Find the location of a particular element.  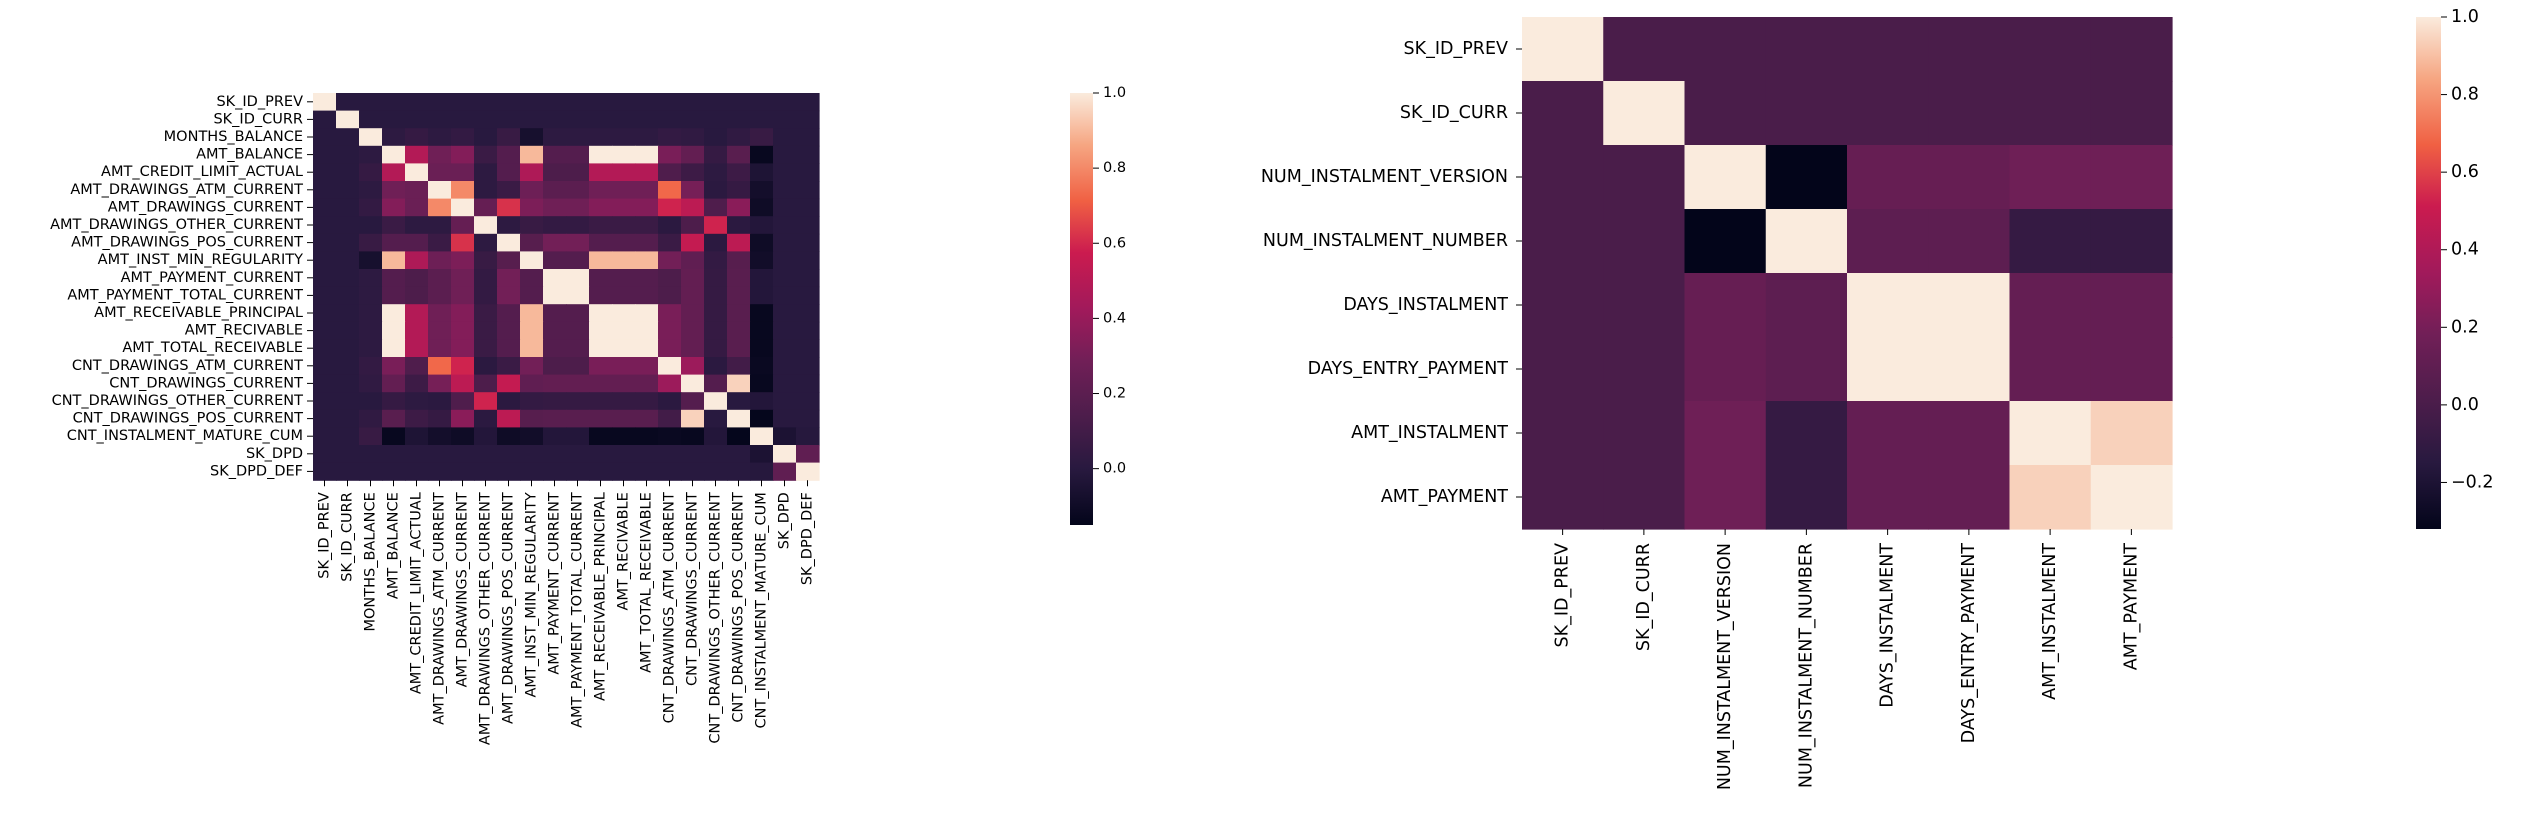

heatmap2-ytick-label: NUM_INSTALMENT_NUMBER is located at coordinates (1385, 241).